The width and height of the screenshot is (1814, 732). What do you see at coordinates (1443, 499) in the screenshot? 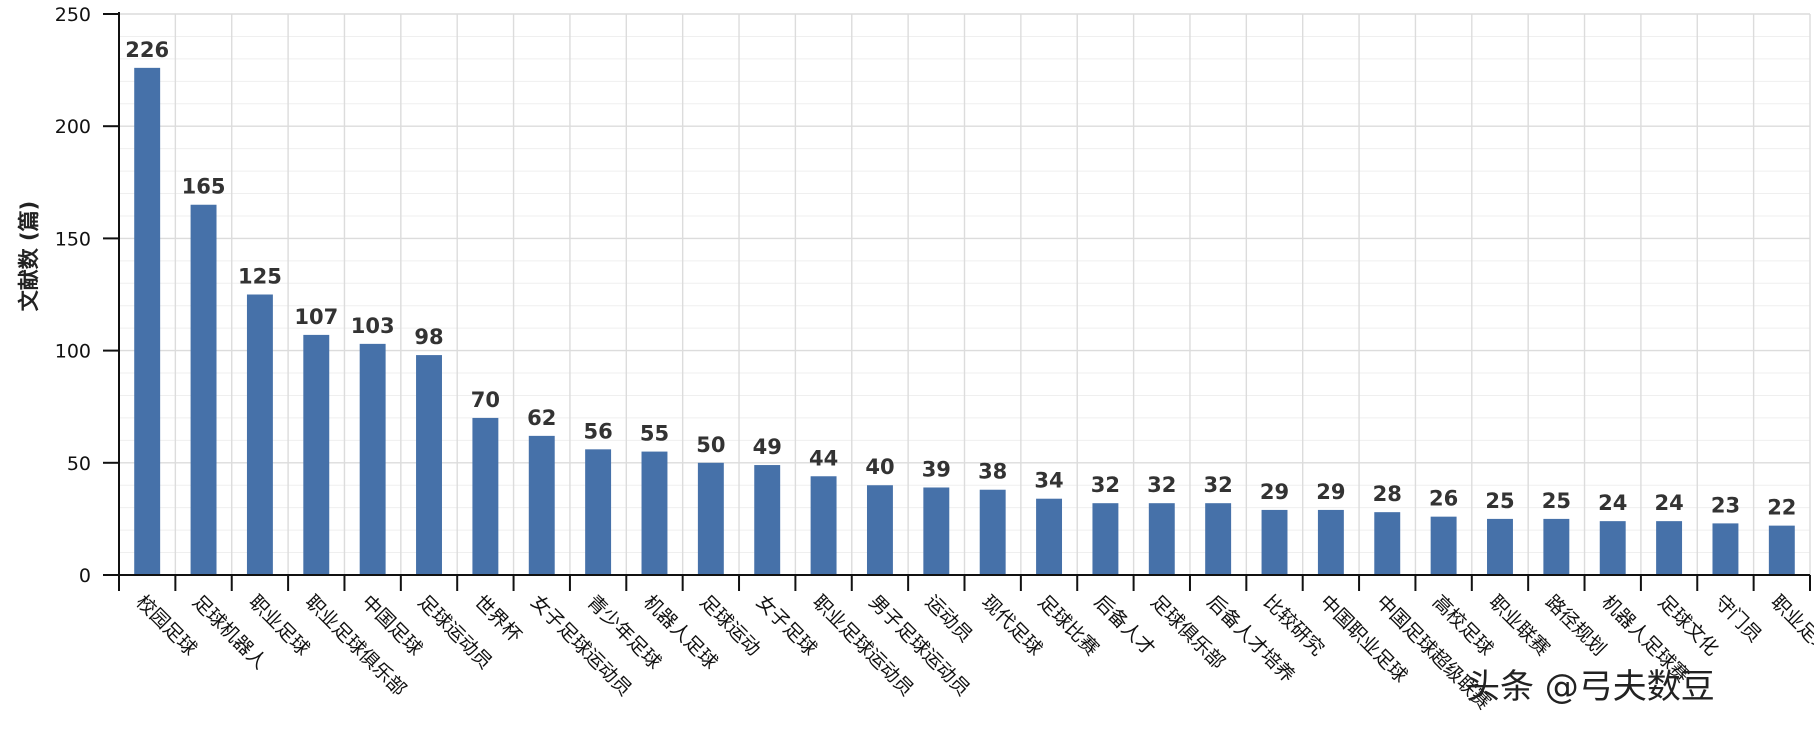
I see `data-label: 26` at bounding box center [1443, 499].